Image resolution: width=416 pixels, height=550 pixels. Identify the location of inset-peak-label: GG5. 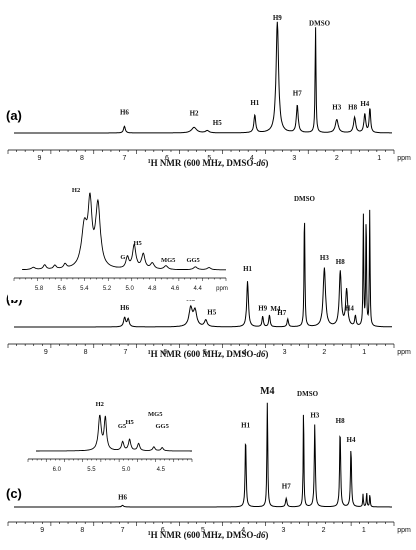
(193, 260).